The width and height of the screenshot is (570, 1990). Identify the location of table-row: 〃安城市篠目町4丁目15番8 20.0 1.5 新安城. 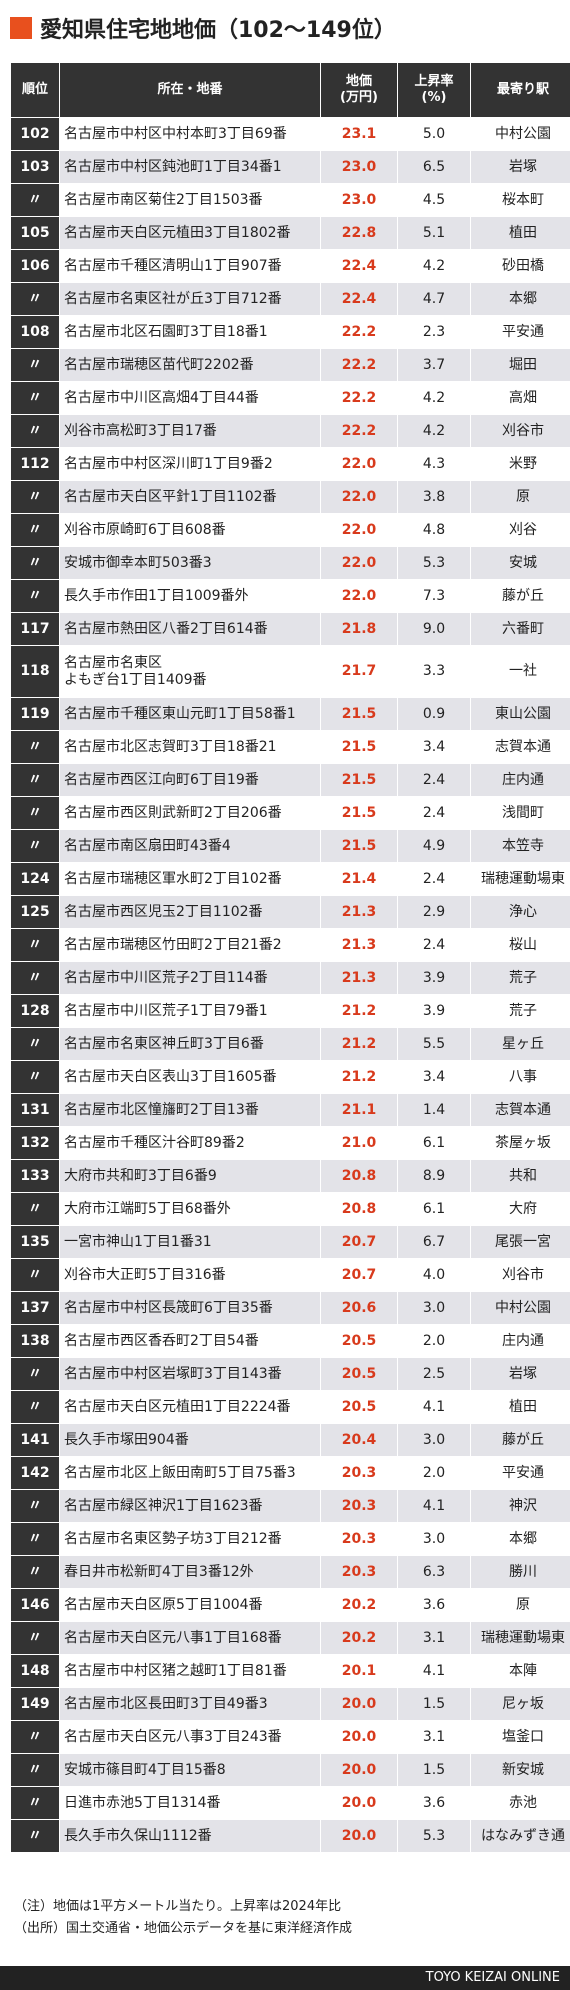
(290, 1770).